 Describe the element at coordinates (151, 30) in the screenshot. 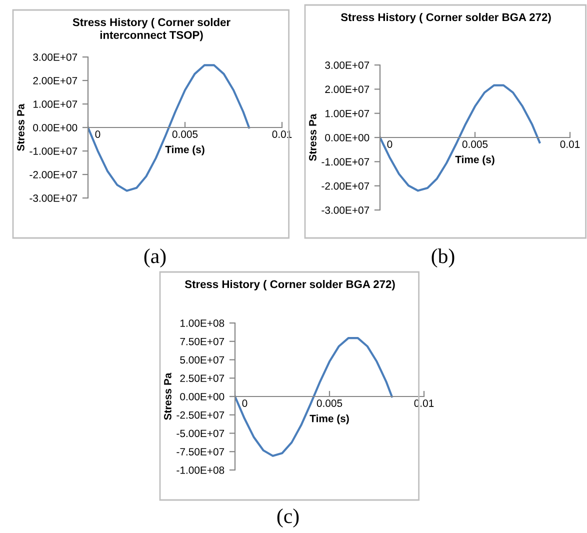

I see `chart-title: Stress History ( Corner solder interconnect TSOP)` at that location.